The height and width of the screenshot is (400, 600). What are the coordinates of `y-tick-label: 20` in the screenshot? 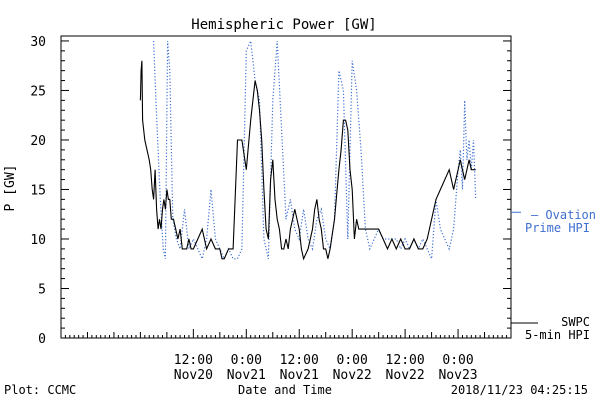 It's located at (38, 141).